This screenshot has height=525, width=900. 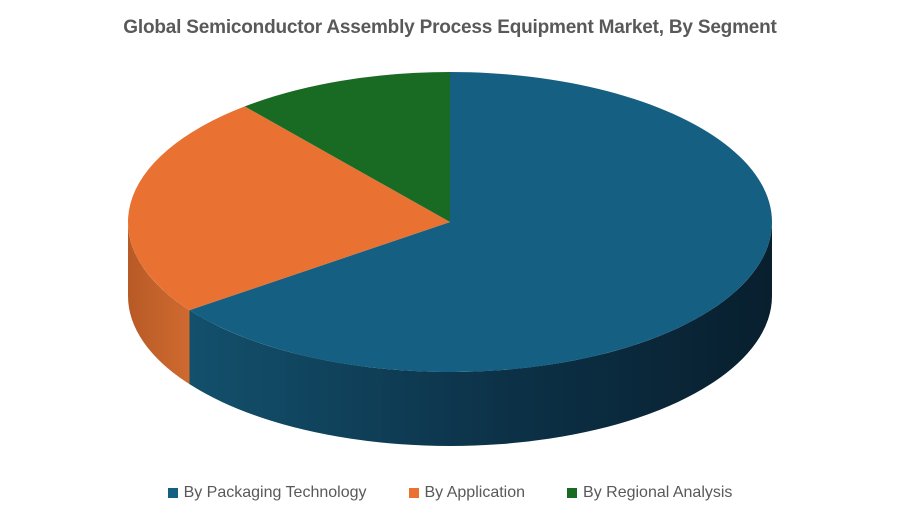 What do you see at coordinates (159, 303) in the screenshot?
I see `slice-side-application` at bounding box center [159, 303].